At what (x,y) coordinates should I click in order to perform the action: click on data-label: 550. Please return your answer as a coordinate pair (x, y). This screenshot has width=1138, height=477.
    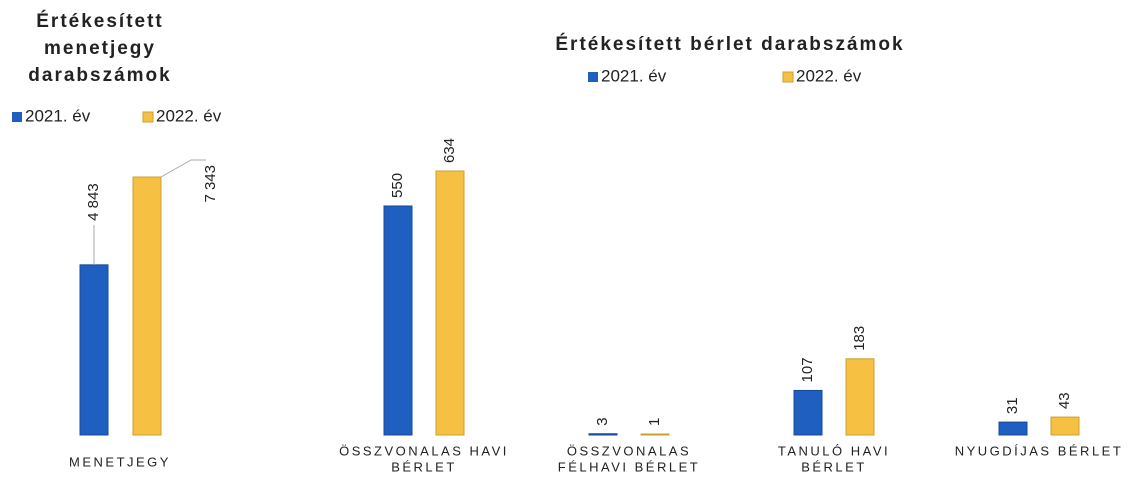
    Looking at the image, I should click on (397, 185).